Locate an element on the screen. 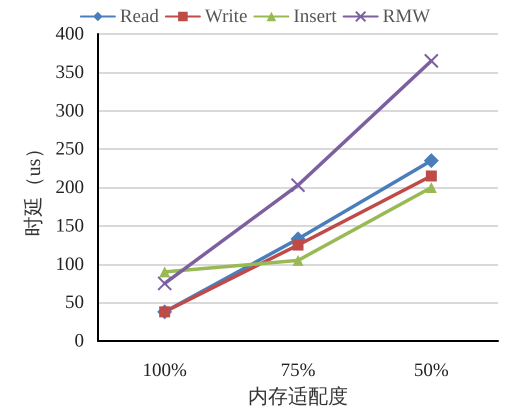  legend-label: Write is located at coordinates (226, 16).